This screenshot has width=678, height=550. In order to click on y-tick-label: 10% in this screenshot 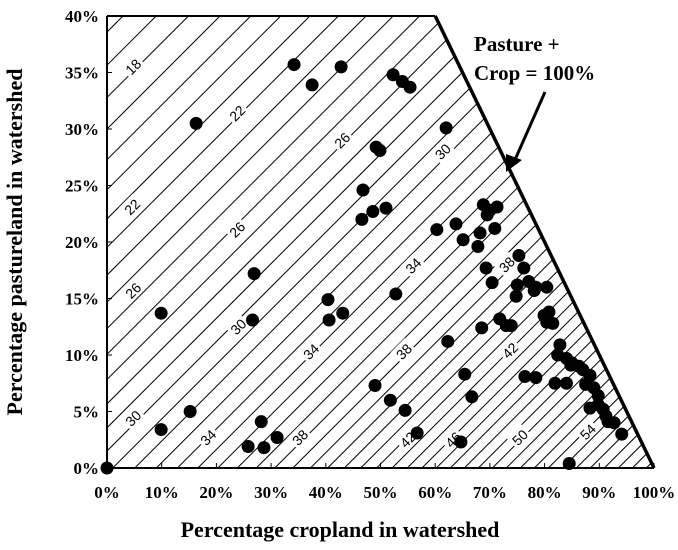, I will do `click(82, 355)`.